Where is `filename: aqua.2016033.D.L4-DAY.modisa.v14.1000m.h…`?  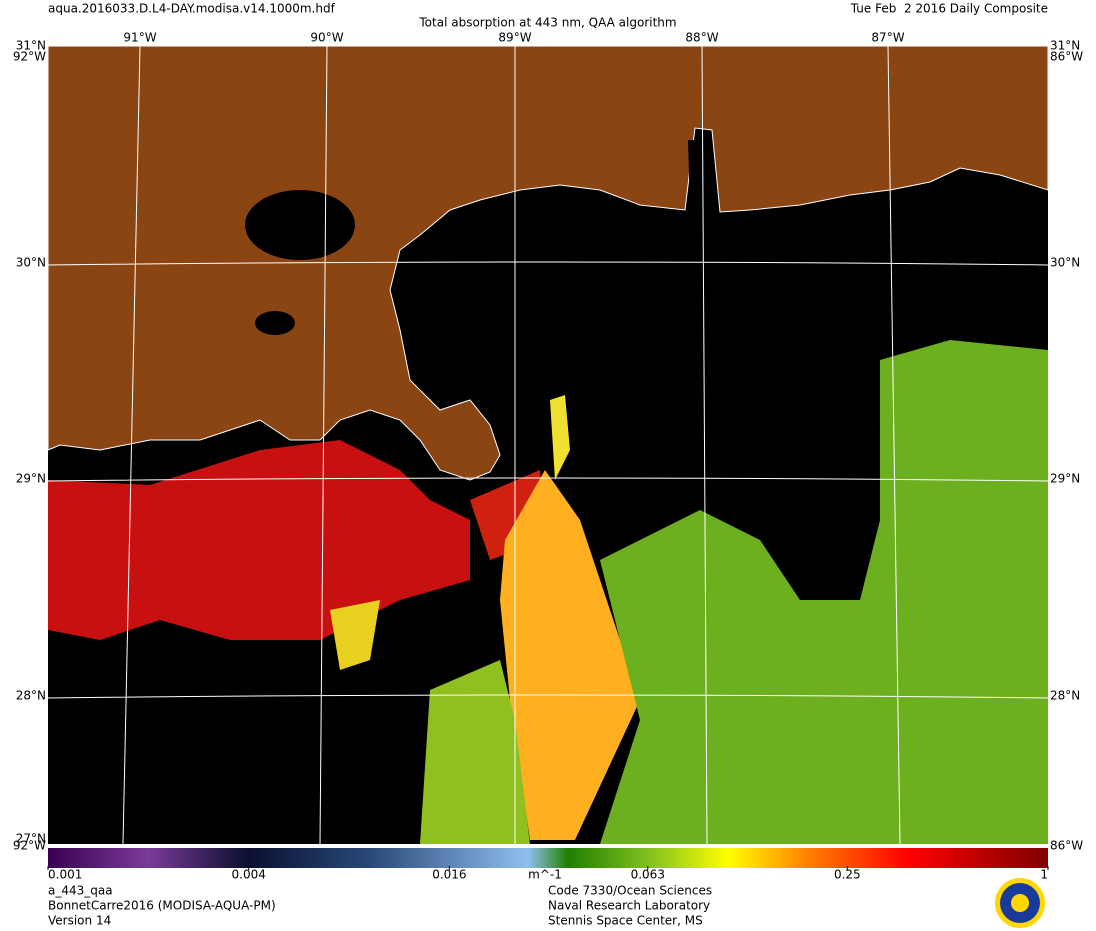
filename: aqua.2016033.D.L4-DAY.modisa.v14.1000m.h… is located at coordinates (192, 9).